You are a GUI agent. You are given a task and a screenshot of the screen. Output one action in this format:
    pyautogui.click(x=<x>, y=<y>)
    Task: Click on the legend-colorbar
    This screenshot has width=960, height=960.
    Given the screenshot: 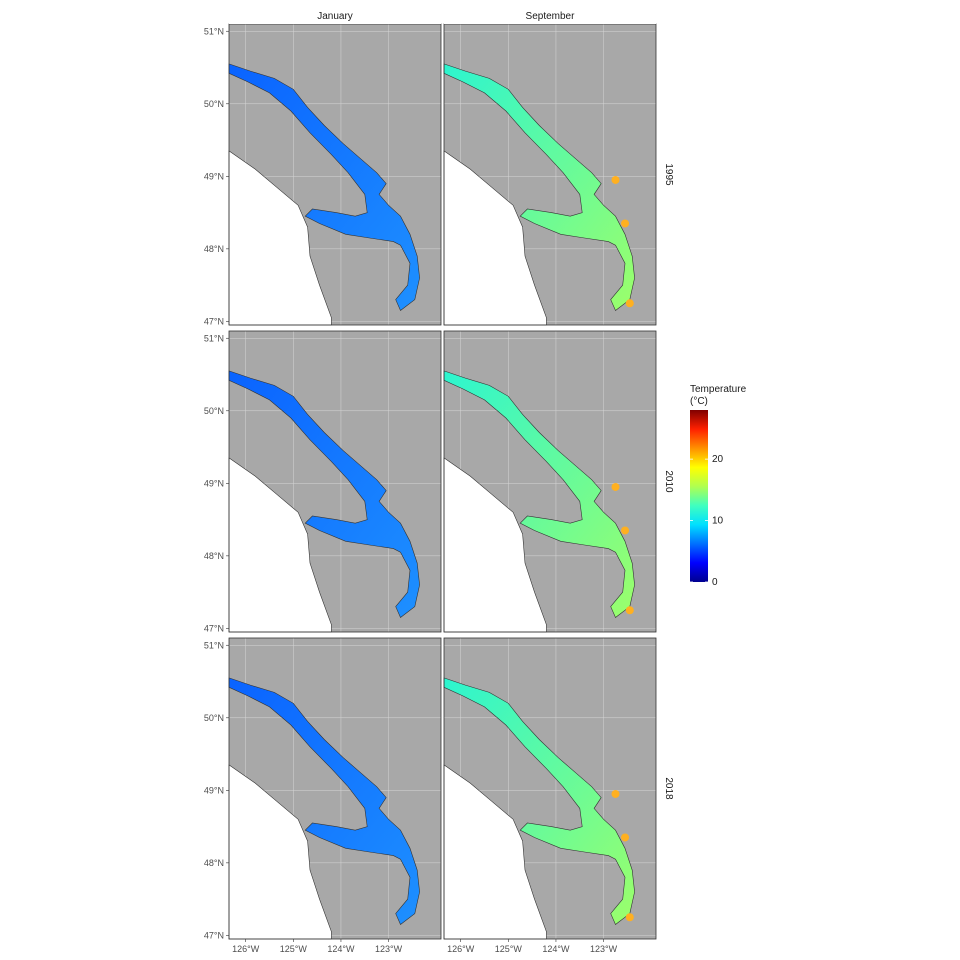 What is the action you would take?
    pyautogui.click(x=699, y=496)
    